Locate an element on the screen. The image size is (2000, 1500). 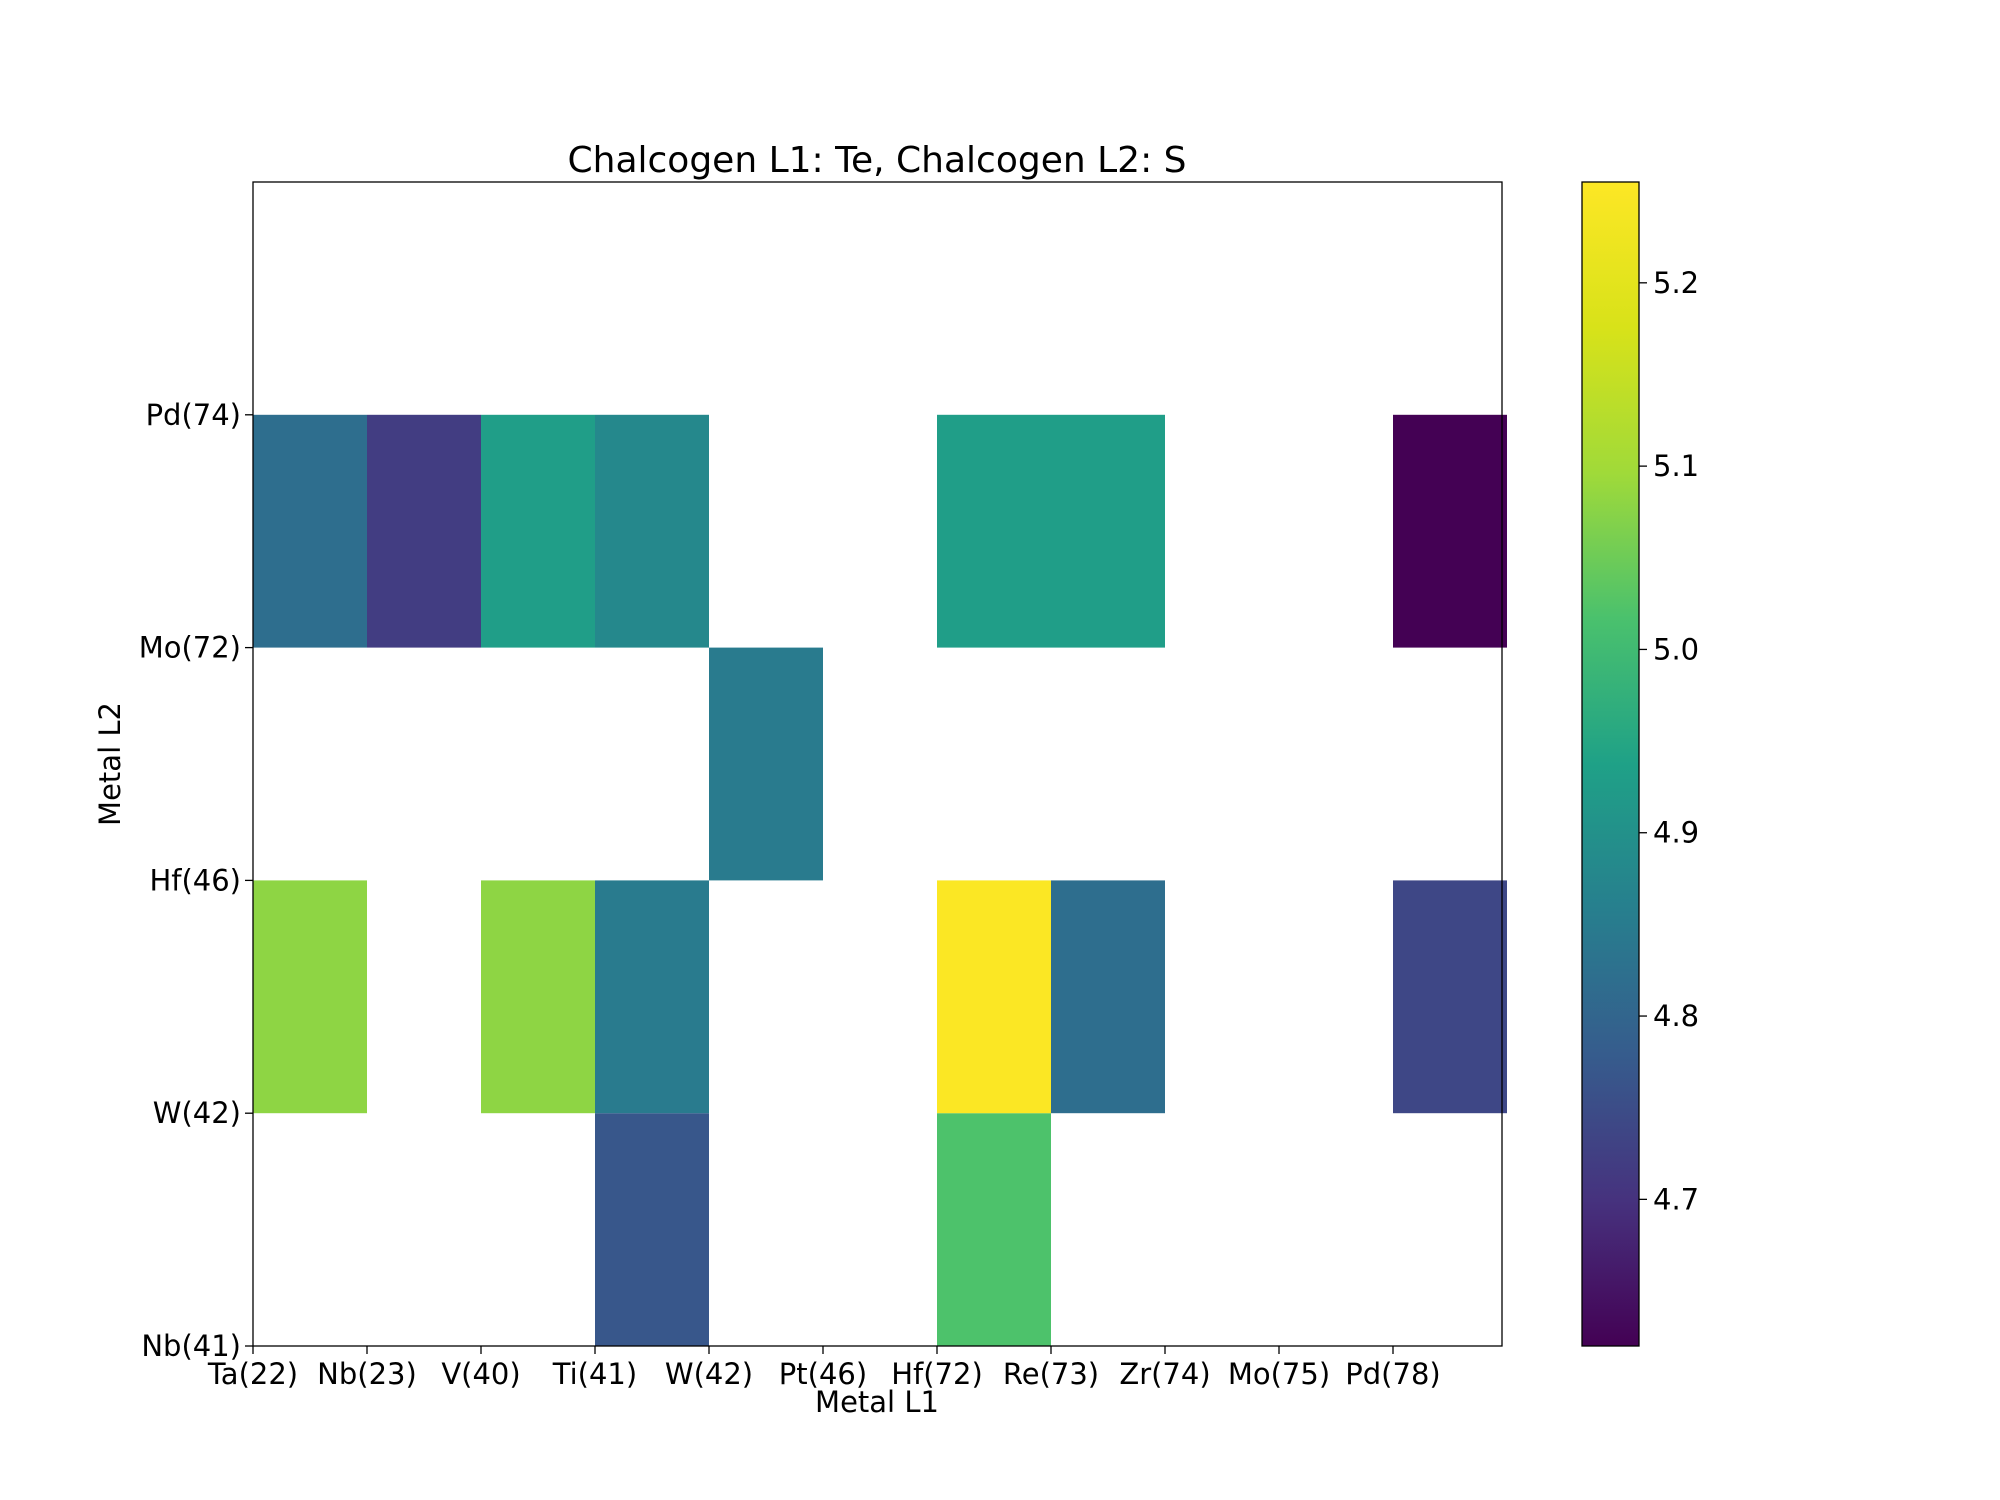
y-tick-label: W(42) is located at coordinates (197, 1113).